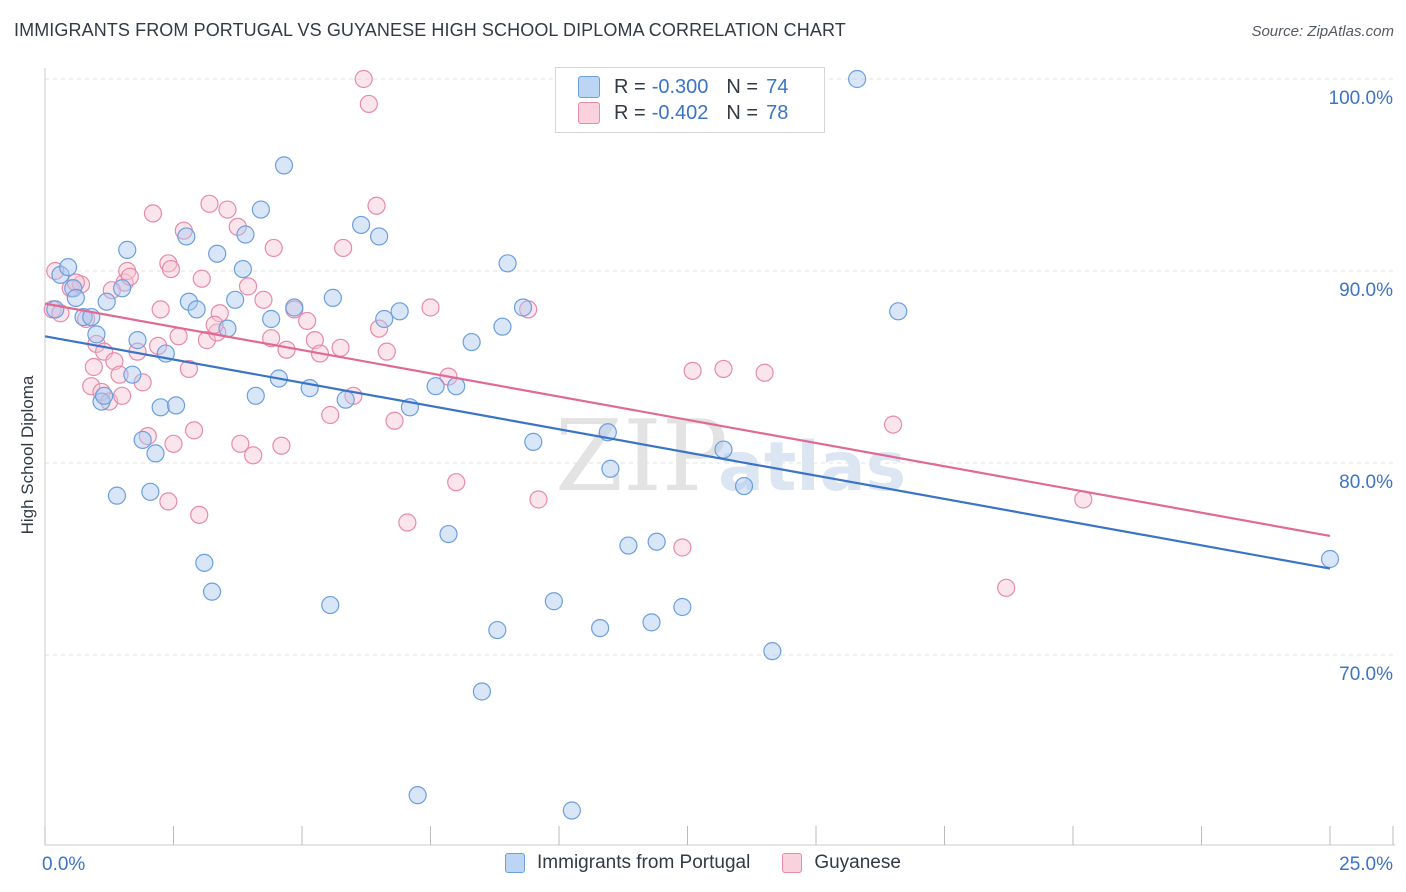  What do you see at coordinates (690, 100) in the screenshot?
I see `stats-legend: R = -0.300 N = 74 R = -0.402 N = 78` at bounding box center [690, 100].